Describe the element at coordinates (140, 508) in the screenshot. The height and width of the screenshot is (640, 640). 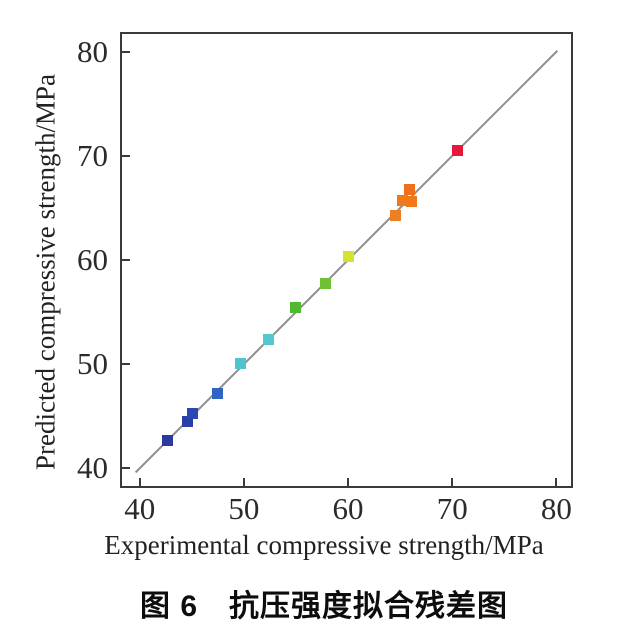
I see `x-tick-label: 40` at that location.